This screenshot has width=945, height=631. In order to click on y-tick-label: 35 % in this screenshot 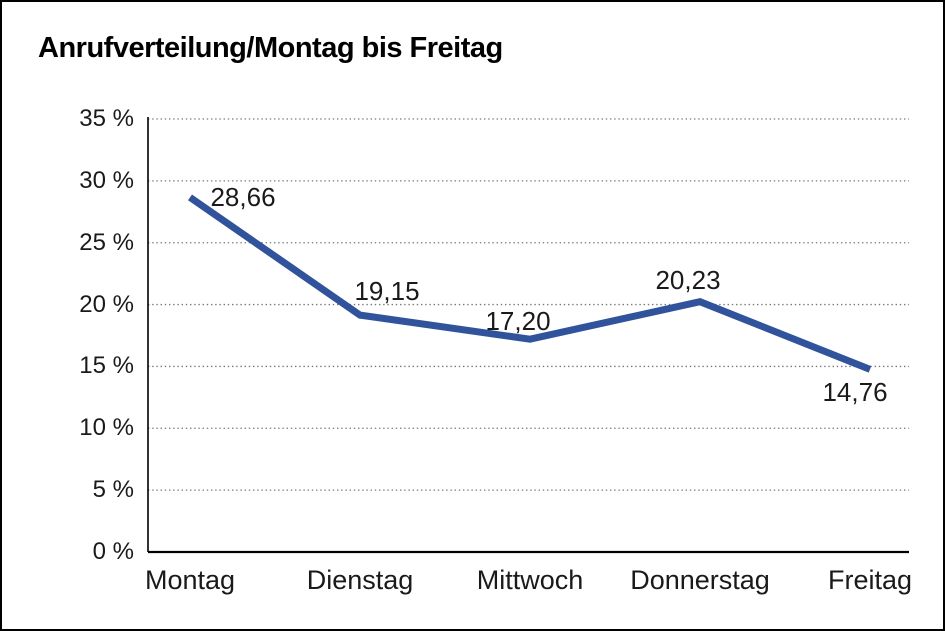, I will do `click(106, 118)`.